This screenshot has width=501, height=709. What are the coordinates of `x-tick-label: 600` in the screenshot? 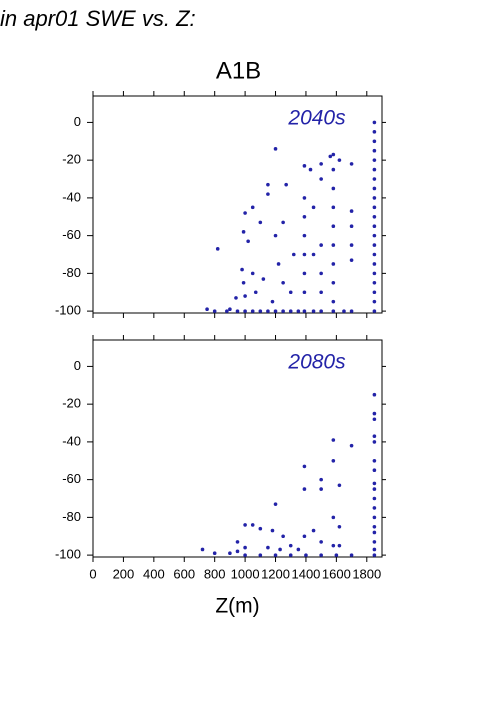 It's located at (184, 573).